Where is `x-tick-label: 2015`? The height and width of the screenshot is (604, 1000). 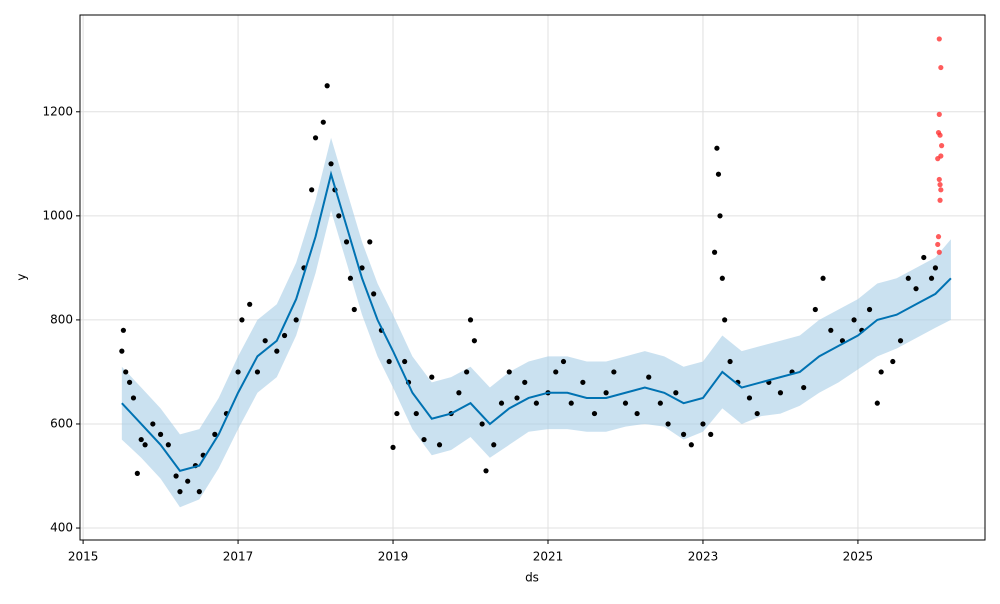 x-tick-label: 2015 is located at coordinates (83, 557).